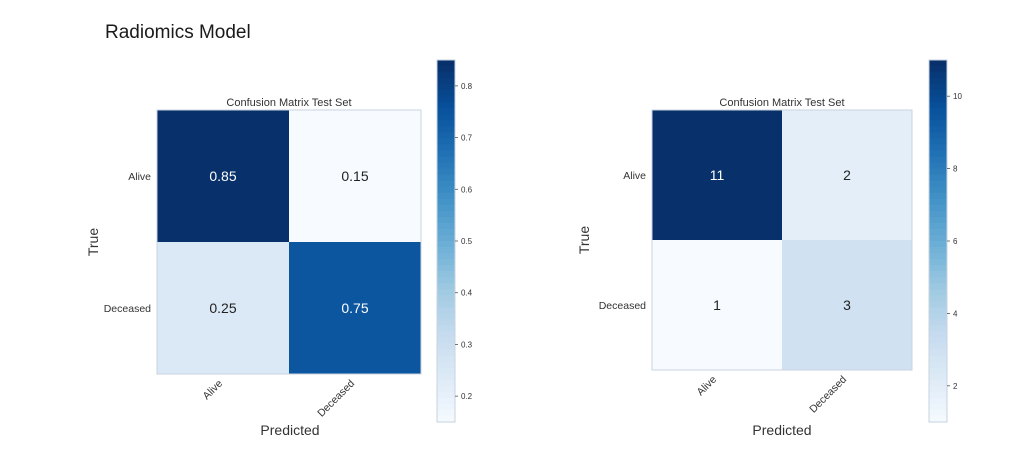  I want to click on colorbar-tick-label: 0.7, so click(467, 138).